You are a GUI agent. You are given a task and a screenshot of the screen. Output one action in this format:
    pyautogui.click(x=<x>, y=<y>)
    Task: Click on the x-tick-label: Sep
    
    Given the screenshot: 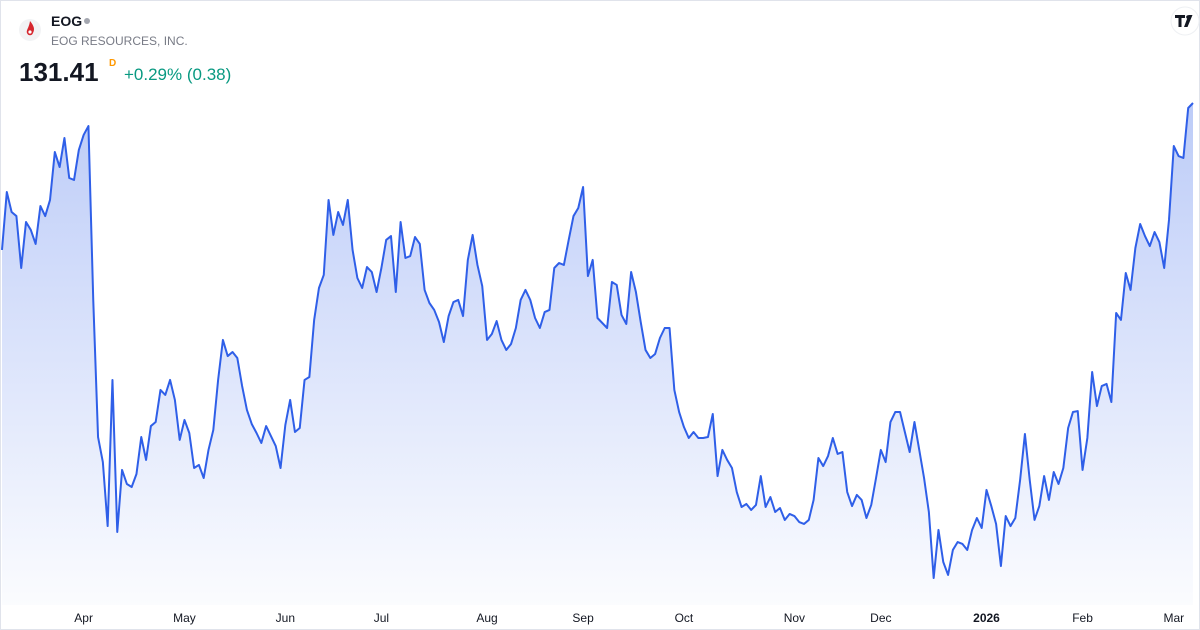 What is the action you would take?
    pyautogui.click(x=583, y=618)
    